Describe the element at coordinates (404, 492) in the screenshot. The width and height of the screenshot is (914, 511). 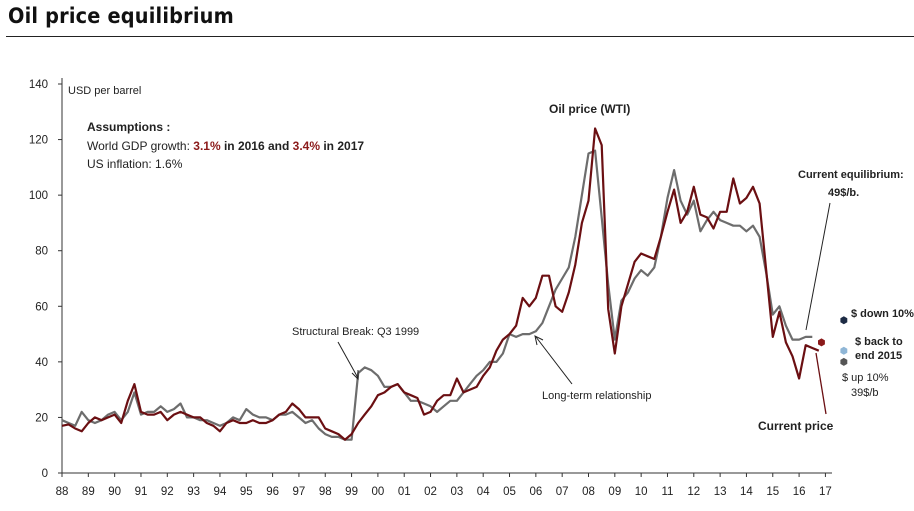
I see `x-tick-label: 01` at that location.